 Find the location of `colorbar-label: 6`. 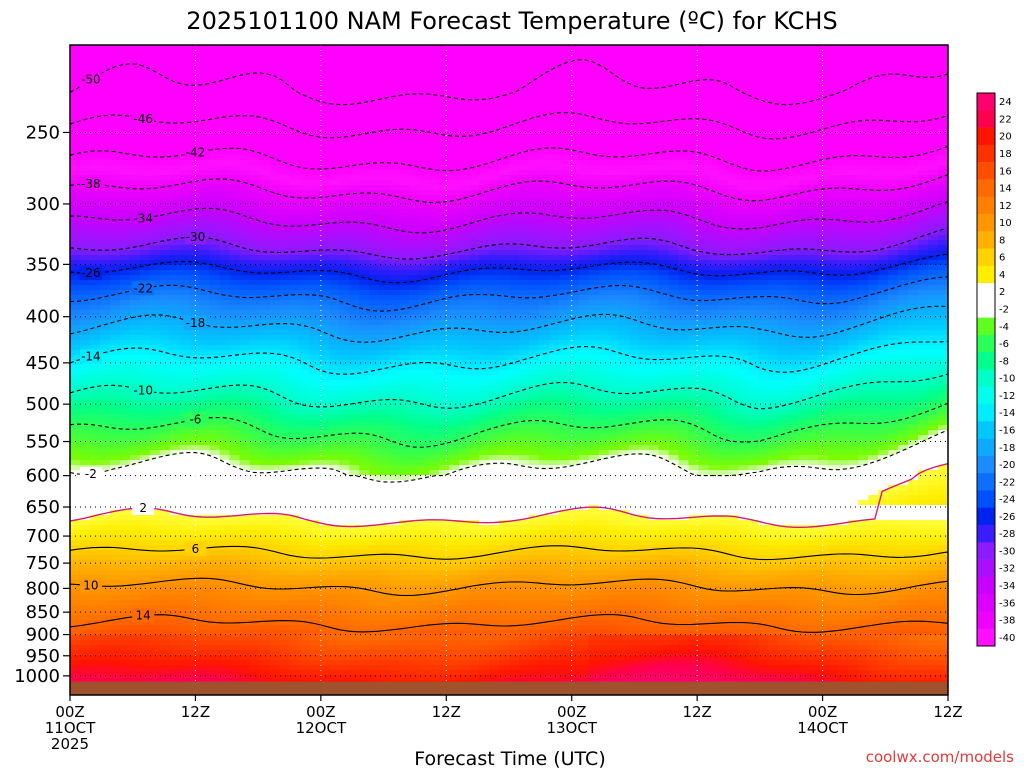

colorbar-label: 6 is located at coordinates (1002, 258).